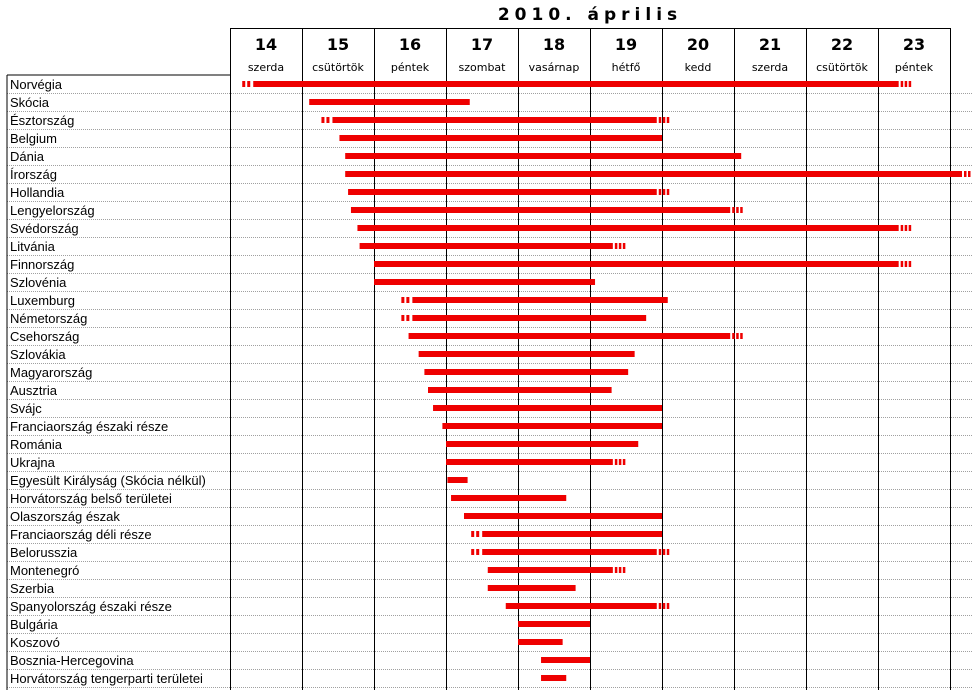  Describe the element at coordinates (30, 102) in the screenshot. I see `country-label: Skócia` at that location.